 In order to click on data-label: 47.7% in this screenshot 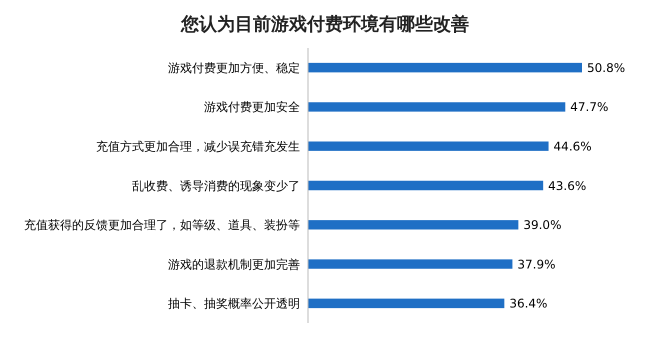, I will do `click(589, 107)`.